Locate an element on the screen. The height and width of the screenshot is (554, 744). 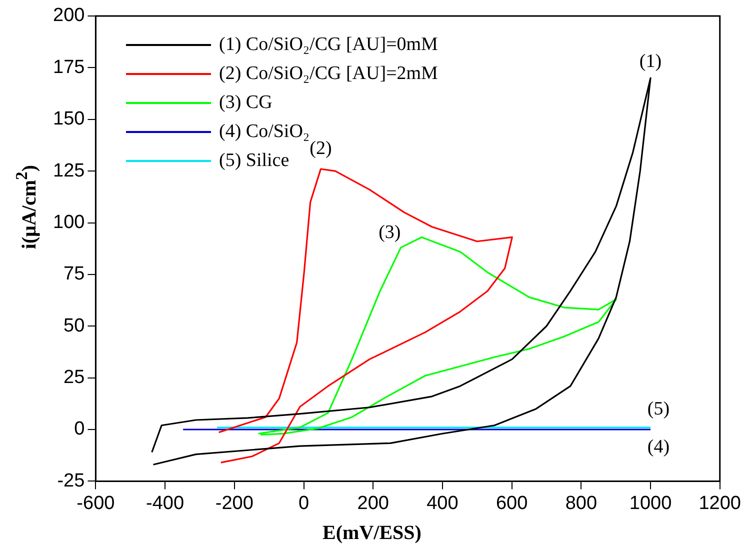
x-tick-label: -400 is located at coordinates (165, 503).